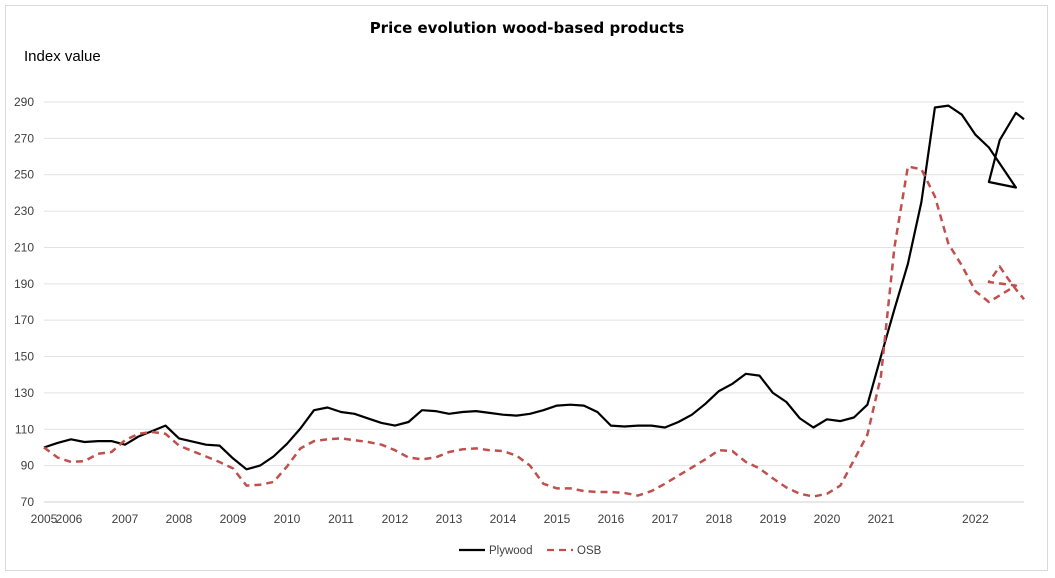 Image resolution: width=1055 pixels, height=578 pixels. I want to click on y-tick-label: 250, so click(24, 175).